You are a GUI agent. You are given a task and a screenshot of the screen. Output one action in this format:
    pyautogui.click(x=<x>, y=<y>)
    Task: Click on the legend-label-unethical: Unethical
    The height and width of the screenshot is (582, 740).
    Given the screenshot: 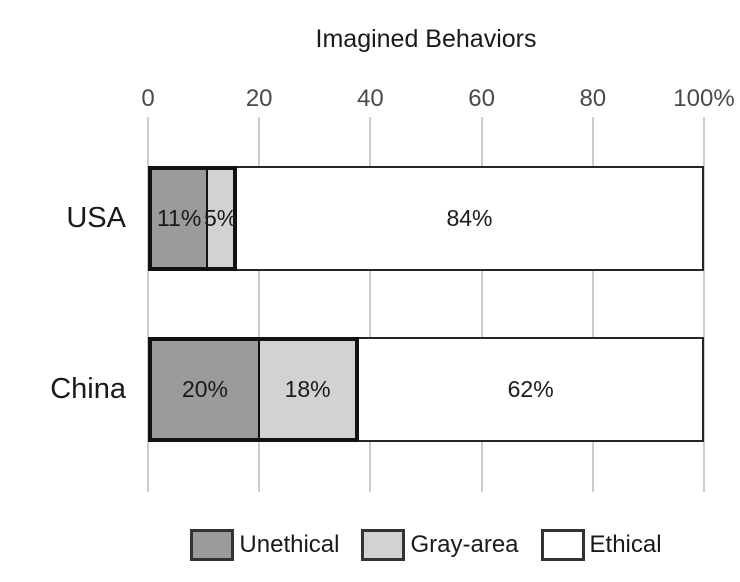 What is the action you would take?
    pyautogui.click(x=289, y=544)
    